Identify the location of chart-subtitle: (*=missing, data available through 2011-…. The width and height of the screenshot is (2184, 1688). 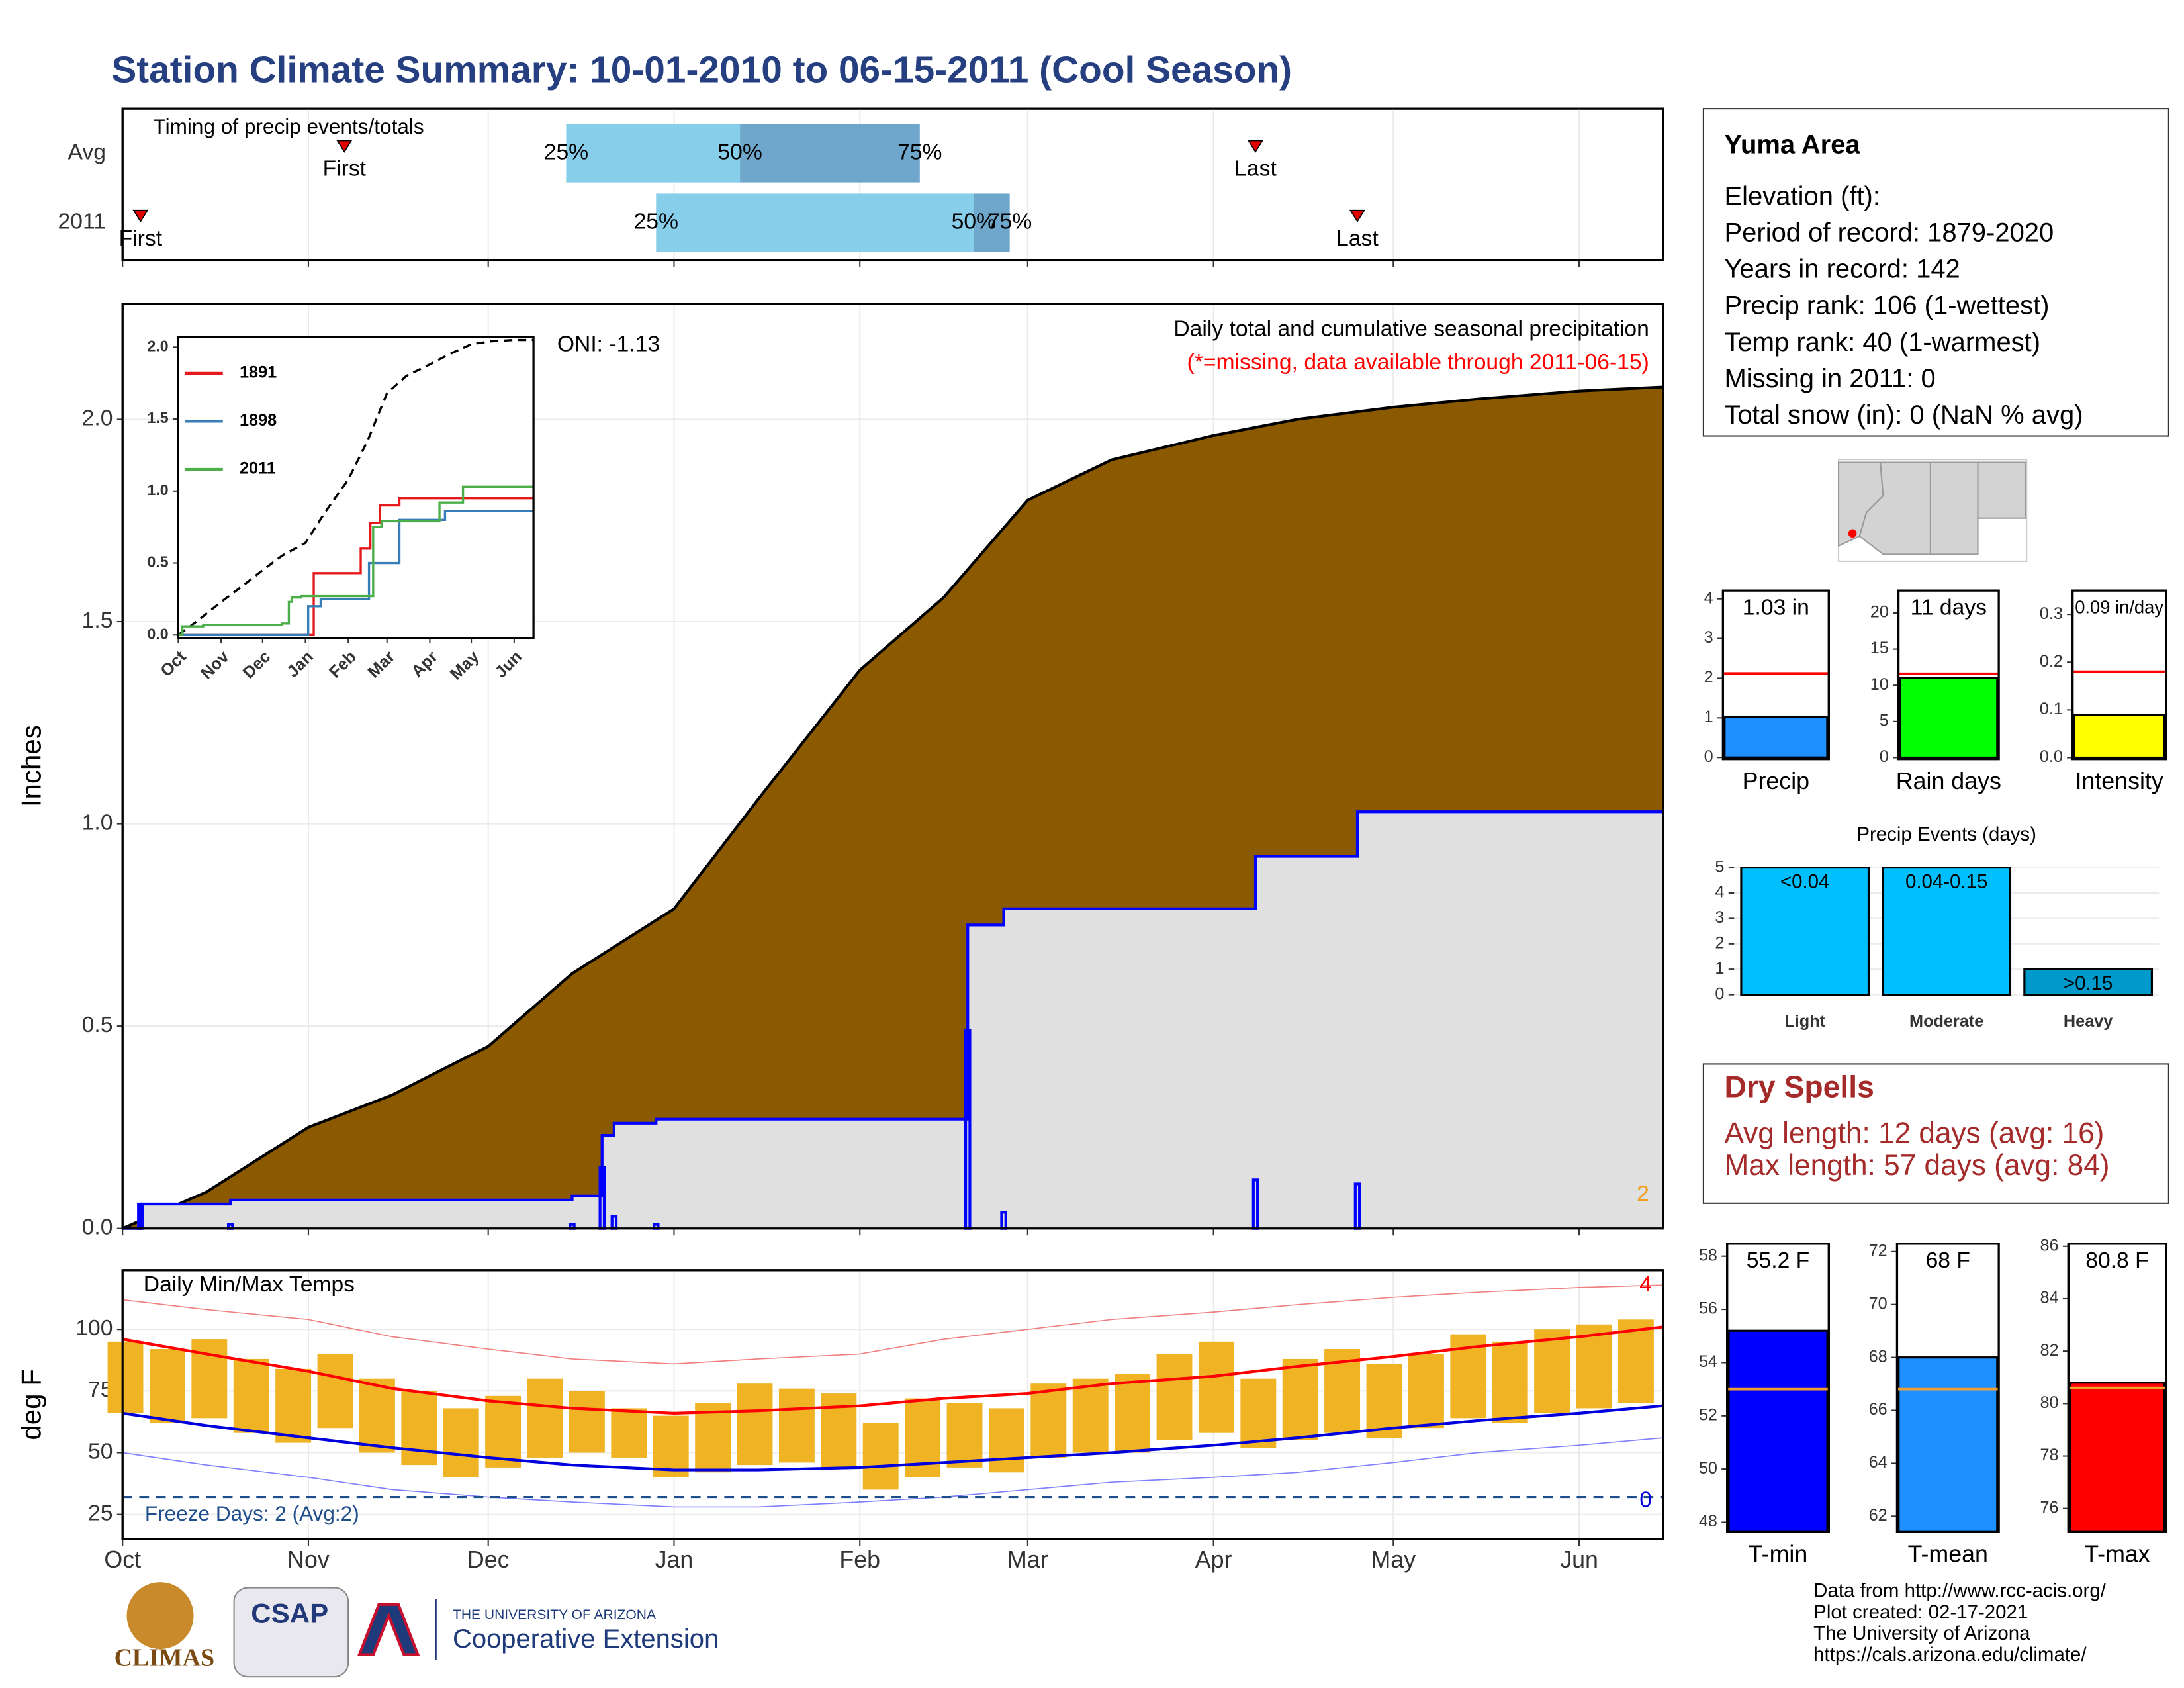
(1418, 362).